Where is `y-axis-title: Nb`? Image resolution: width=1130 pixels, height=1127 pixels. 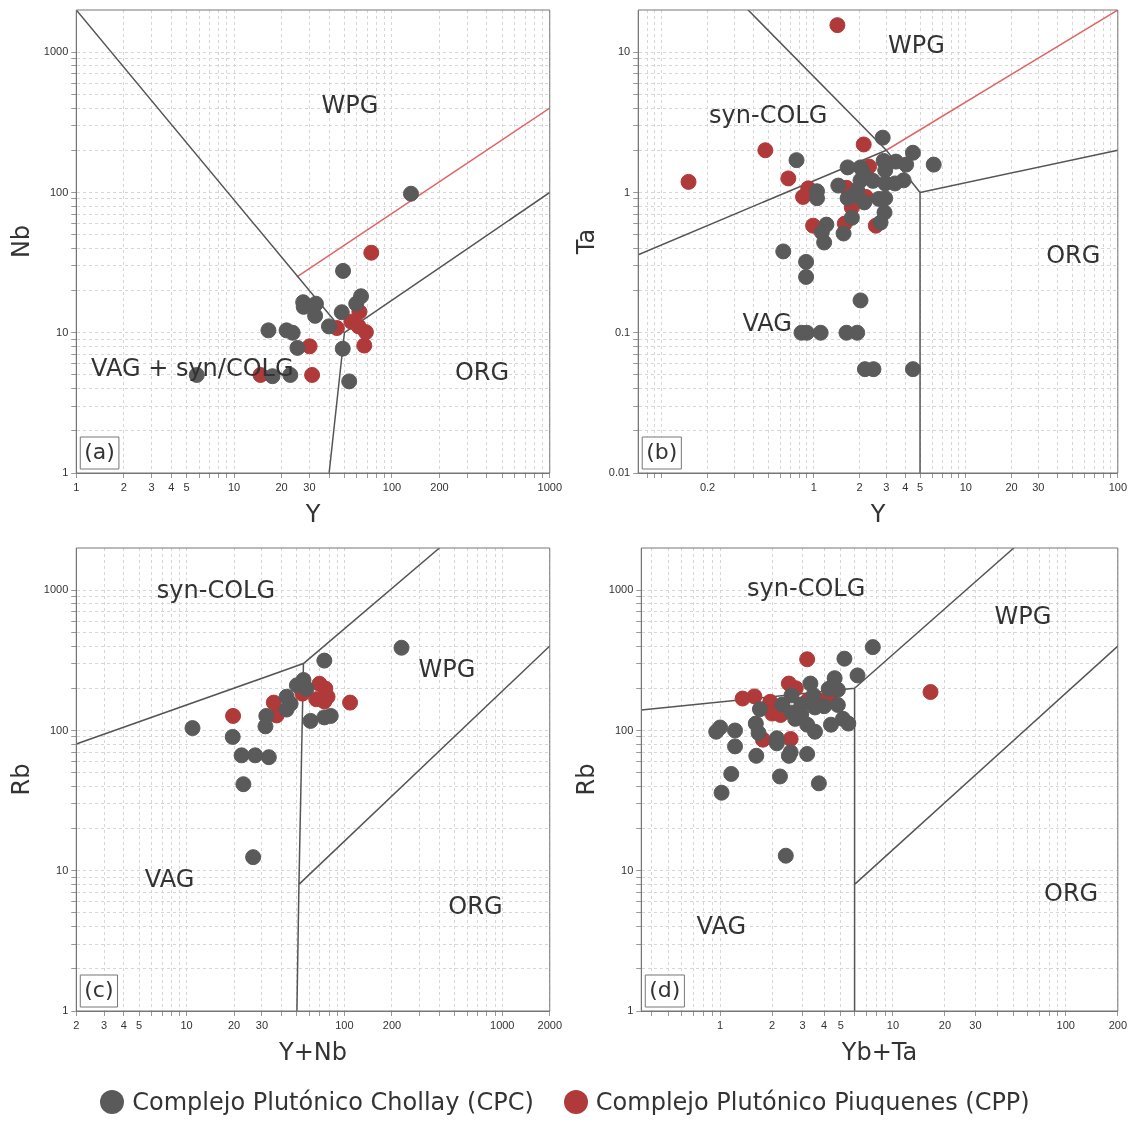
y-axis-title: Nb is located at coordinates (20, 241).